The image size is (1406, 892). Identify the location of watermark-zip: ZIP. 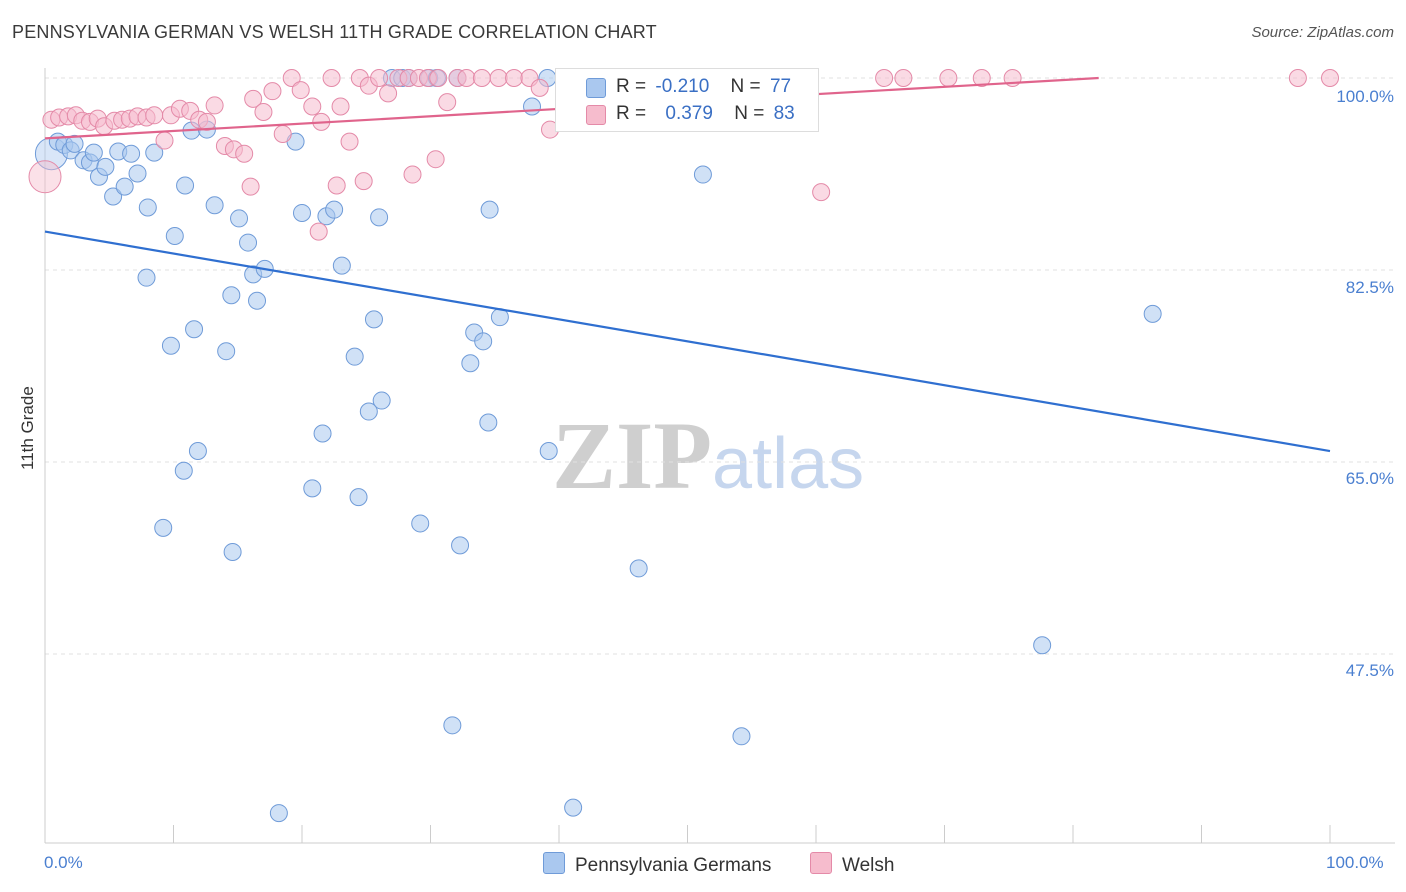
(632, 455).